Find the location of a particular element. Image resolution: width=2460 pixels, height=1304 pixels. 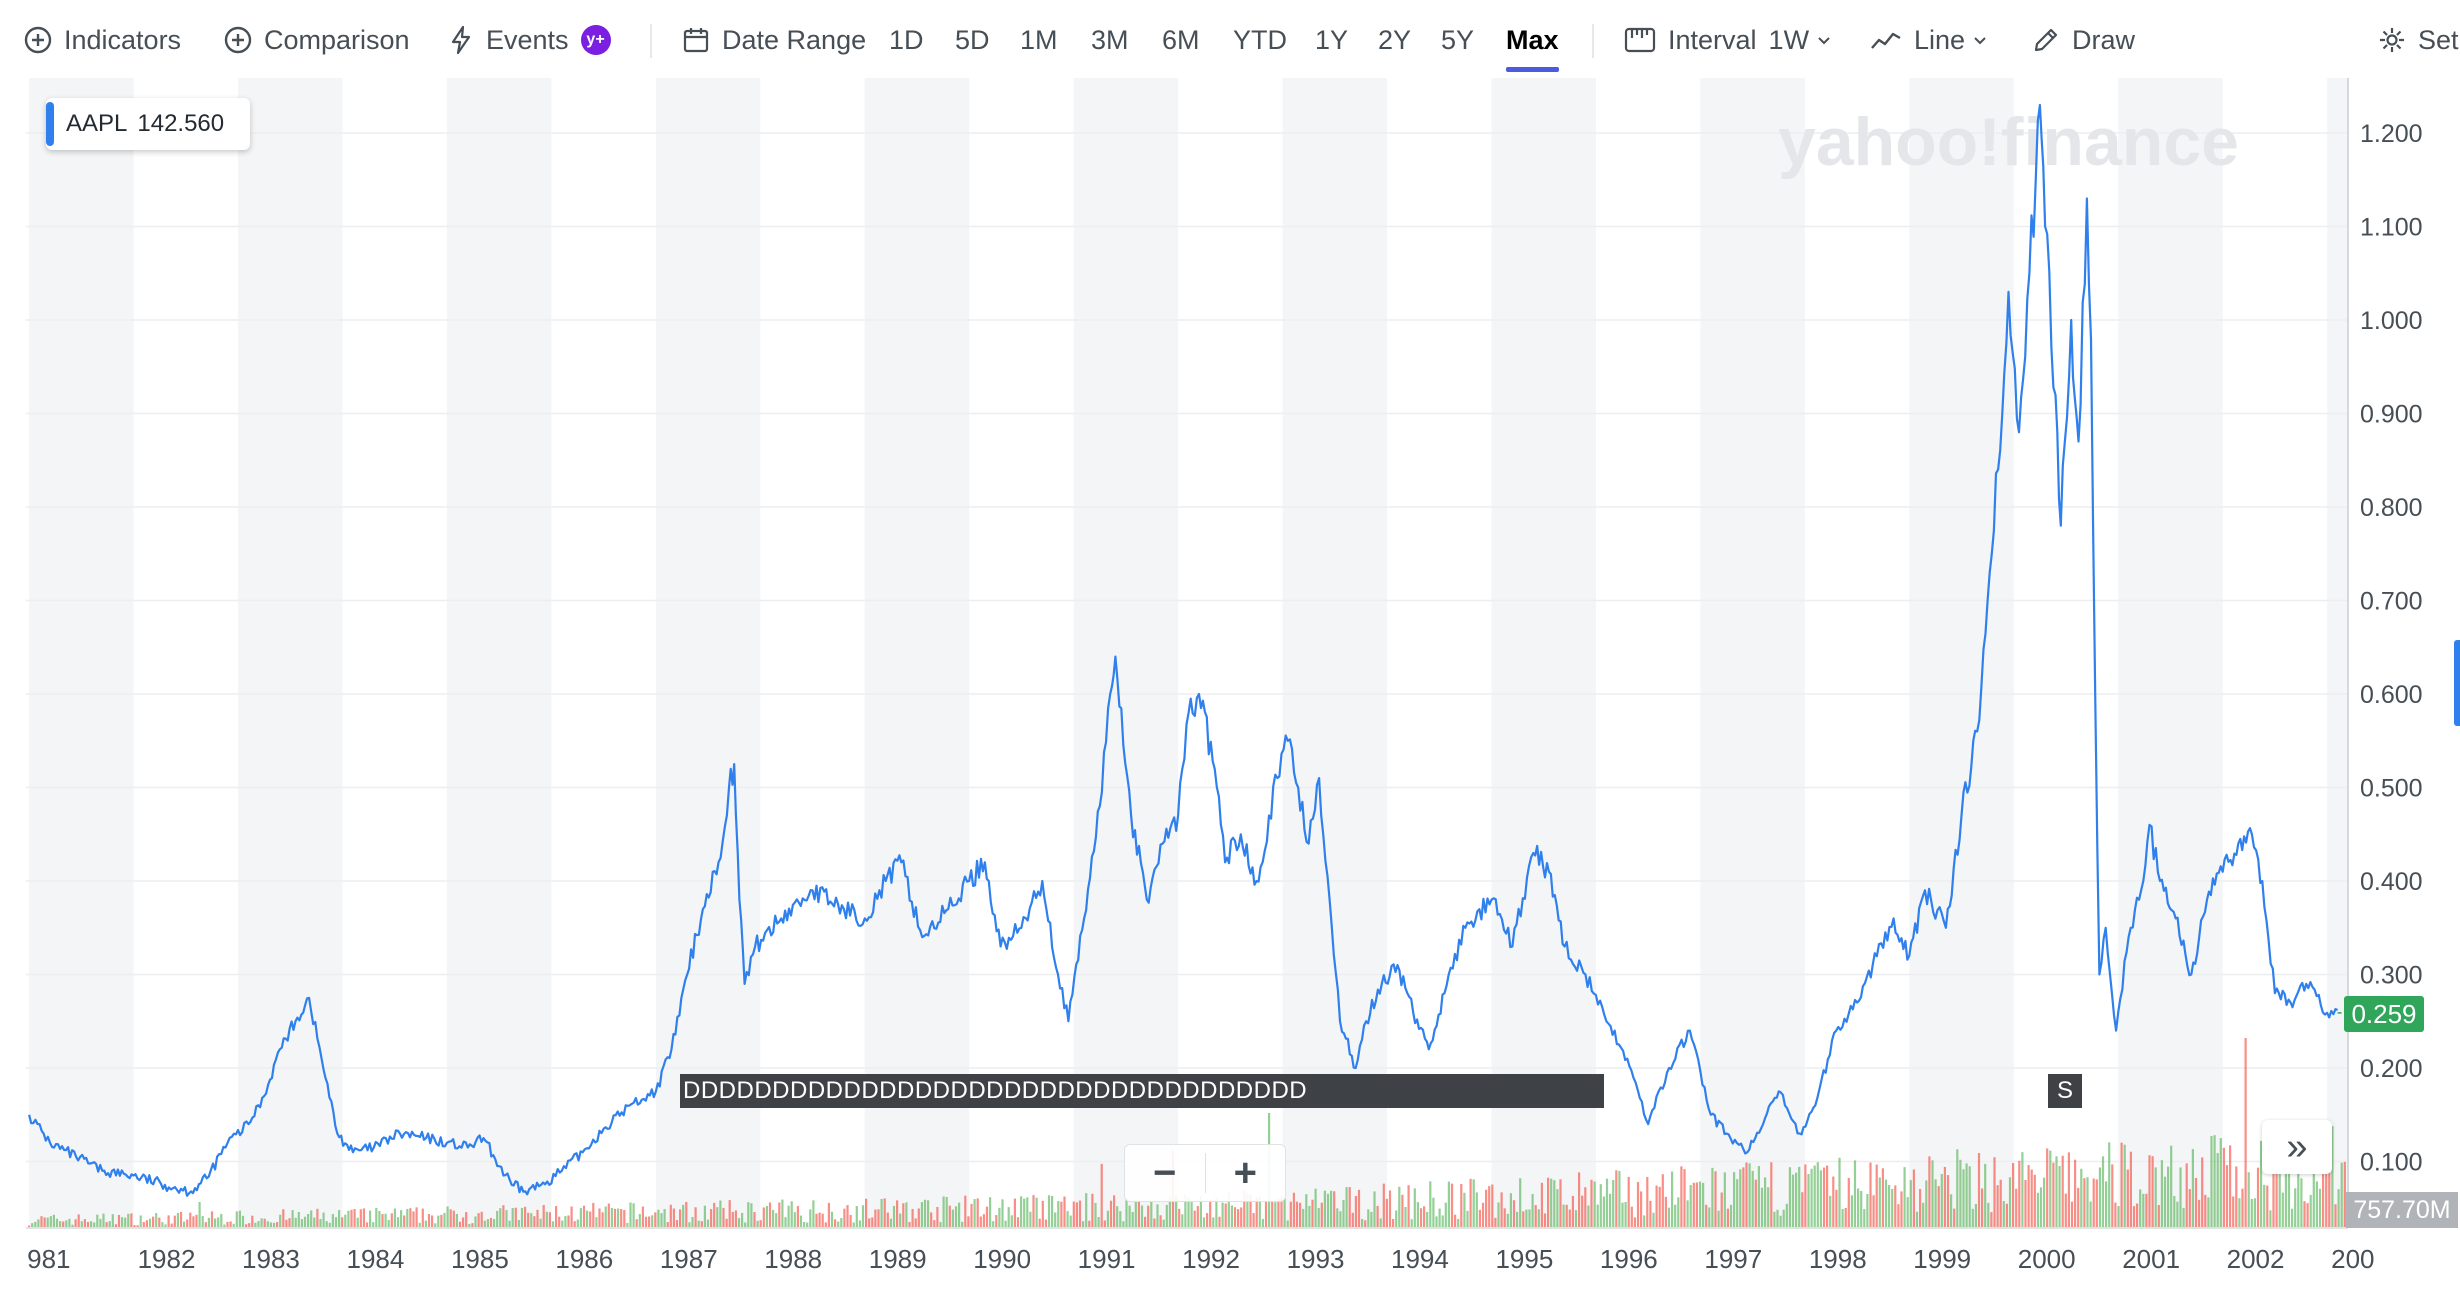

interval-button: Interval 1W is located at coordinates (1734, 40).